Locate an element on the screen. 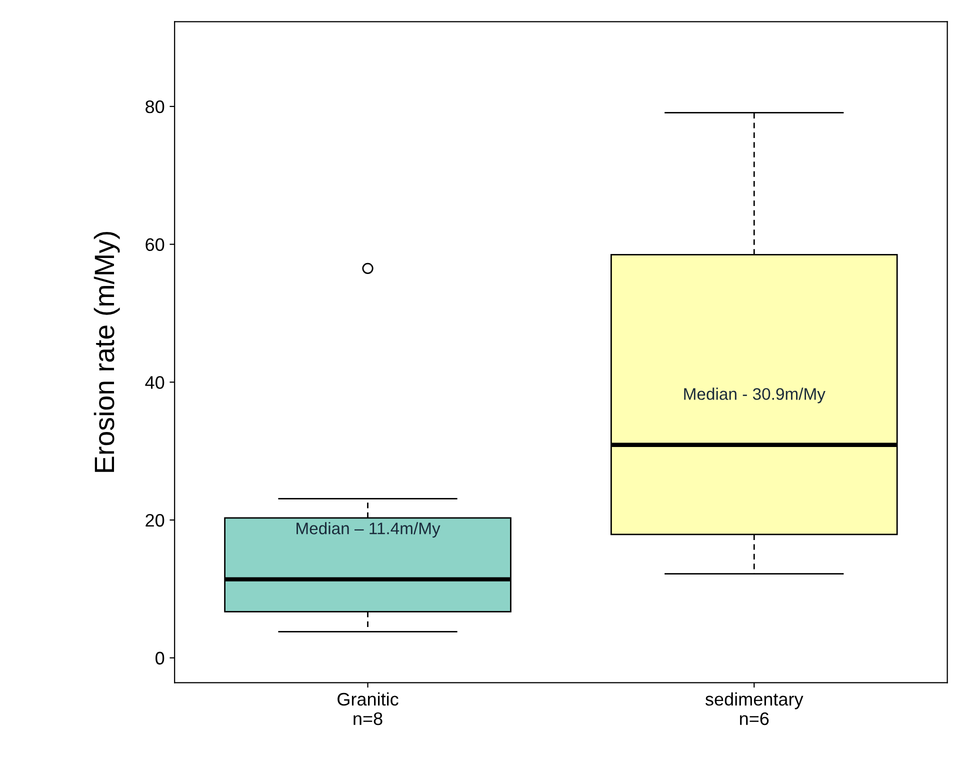 The height and width of the screenshot is (774, 954). y-axis-title: Erosion rate (m/My) is located at coordinates (107, 352).